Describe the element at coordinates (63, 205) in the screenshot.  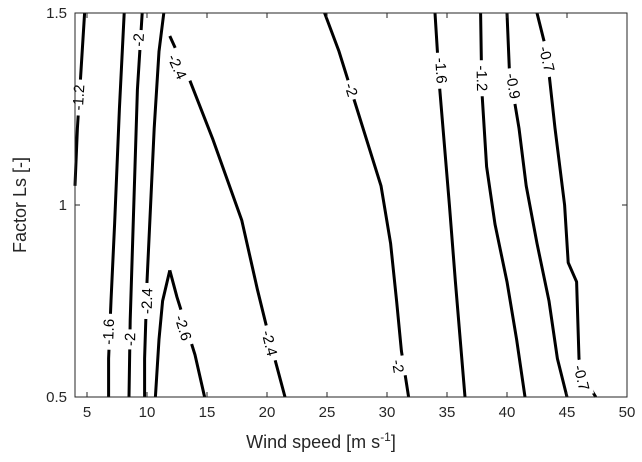
I see `y-tick-label: 1` at that location.